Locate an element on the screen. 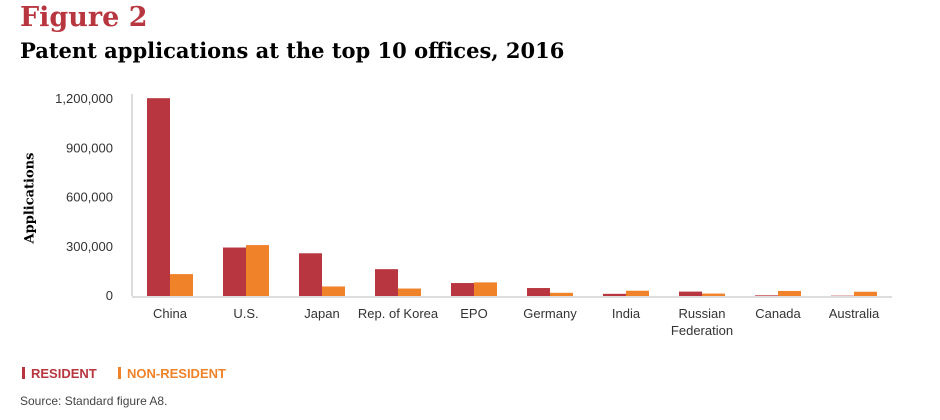 The height and width of the screenshot is (420, 940). x-tick-label: Japan is located at coordinates (321, 313).